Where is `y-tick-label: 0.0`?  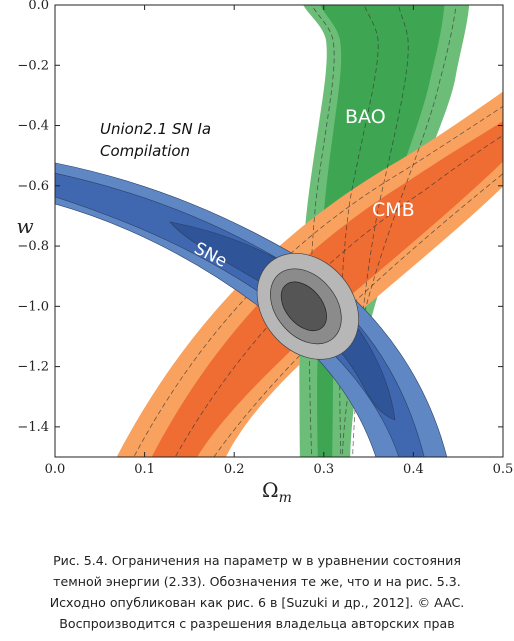 y-tick-label: 0.0 is located at coordinates (38, 6).